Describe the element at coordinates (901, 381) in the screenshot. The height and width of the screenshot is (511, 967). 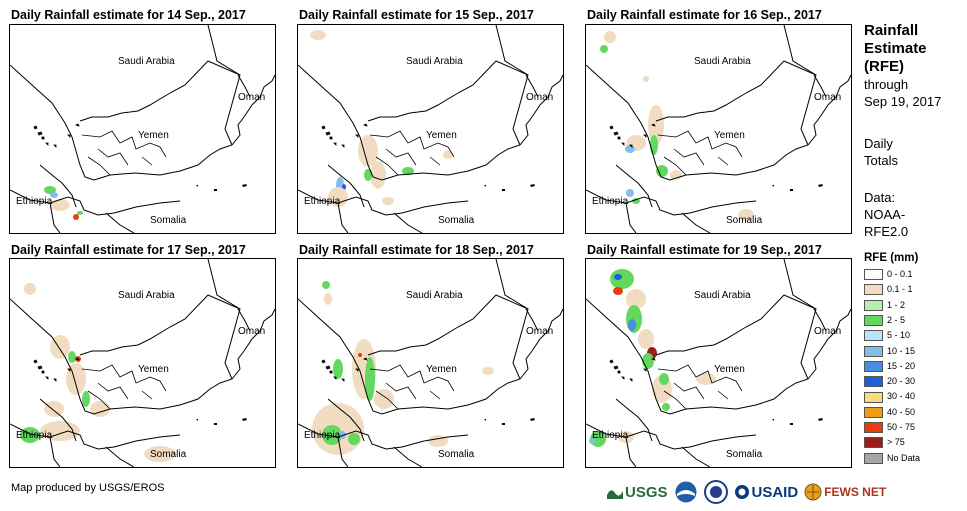
I see `legend-label: 20 - 30` at that location.